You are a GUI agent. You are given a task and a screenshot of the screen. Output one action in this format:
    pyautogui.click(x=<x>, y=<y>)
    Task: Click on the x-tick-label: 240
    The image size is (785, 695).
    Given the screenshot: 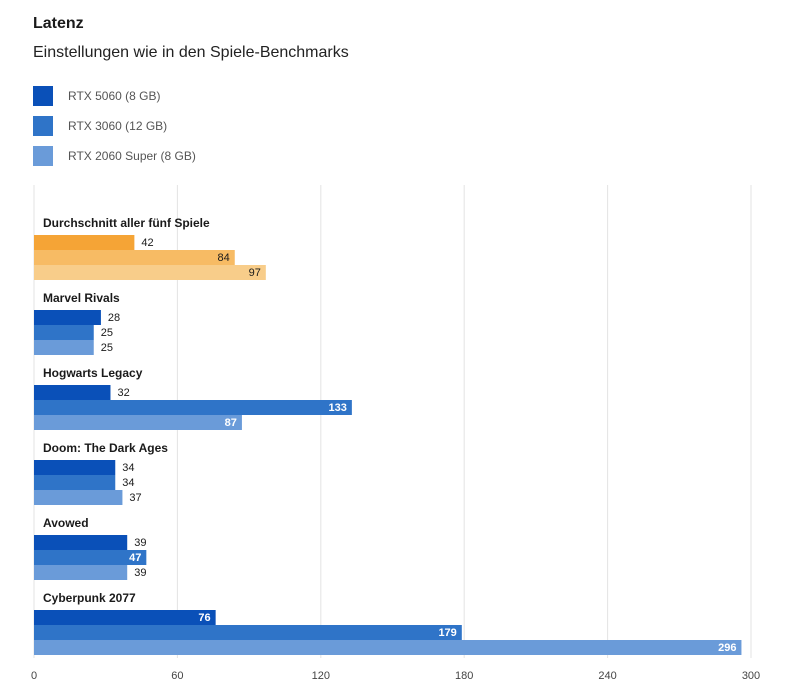 What is the action you would take?
    pyautogui.click(x=607, y=676)
    